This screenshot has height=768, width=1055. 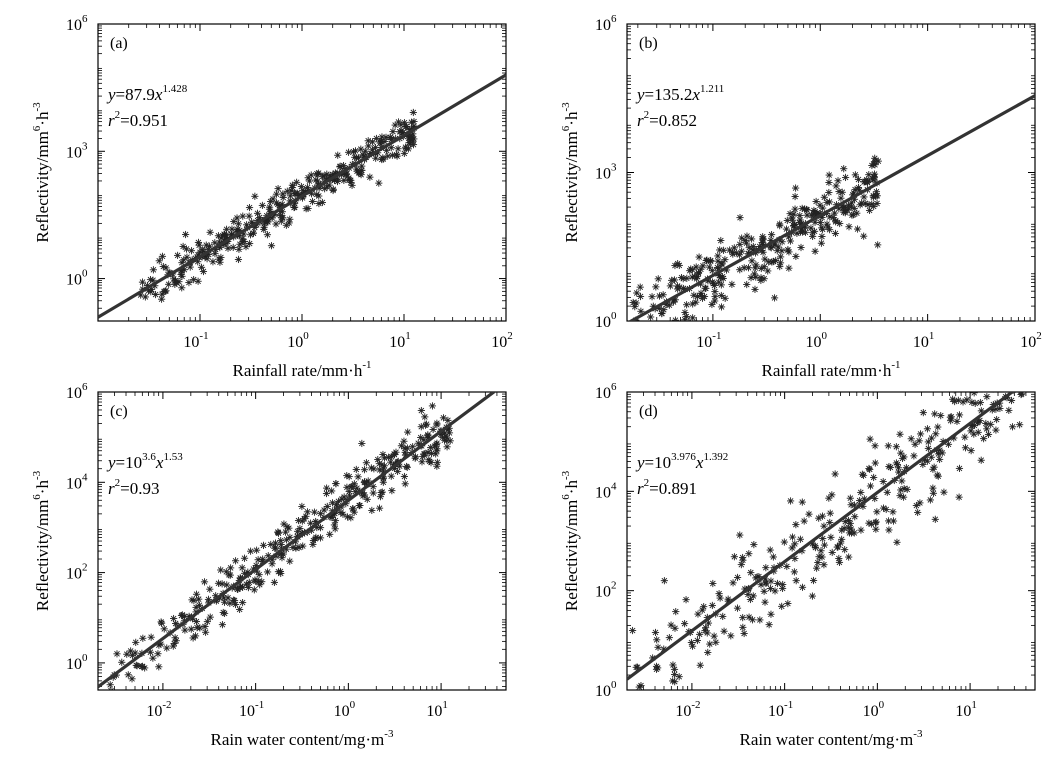 What do you see at coordinates (681, 461) in the screenshot?
I see `fit-equation: y=103.976x1.392` at bounding box center [681, 461].